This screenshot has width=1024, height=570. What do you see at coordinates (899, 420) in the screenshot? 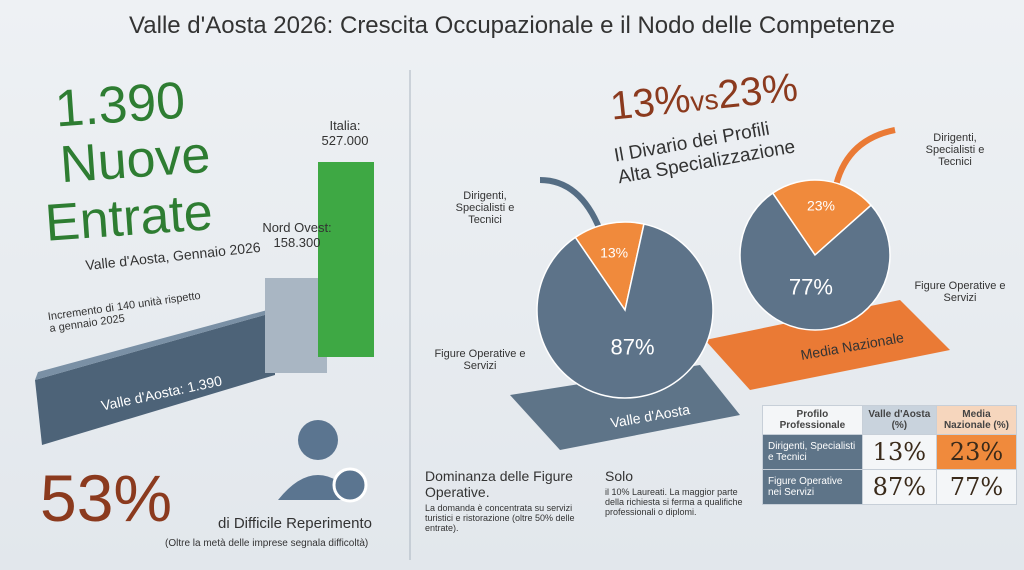
I see `table-header-cell: Valle d'Aosta (%)` at bounding box center [899, 420].